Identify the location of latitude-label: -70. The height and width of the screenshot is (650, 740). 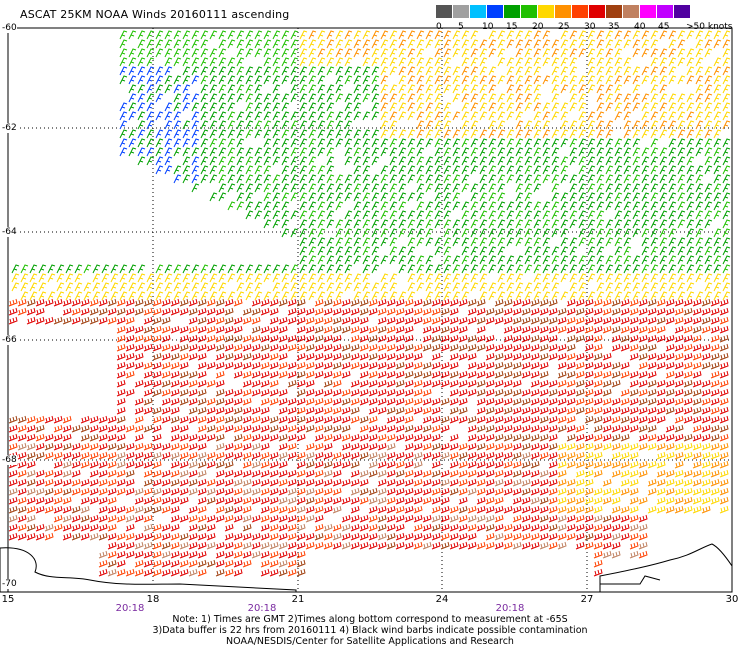
(9, 584).